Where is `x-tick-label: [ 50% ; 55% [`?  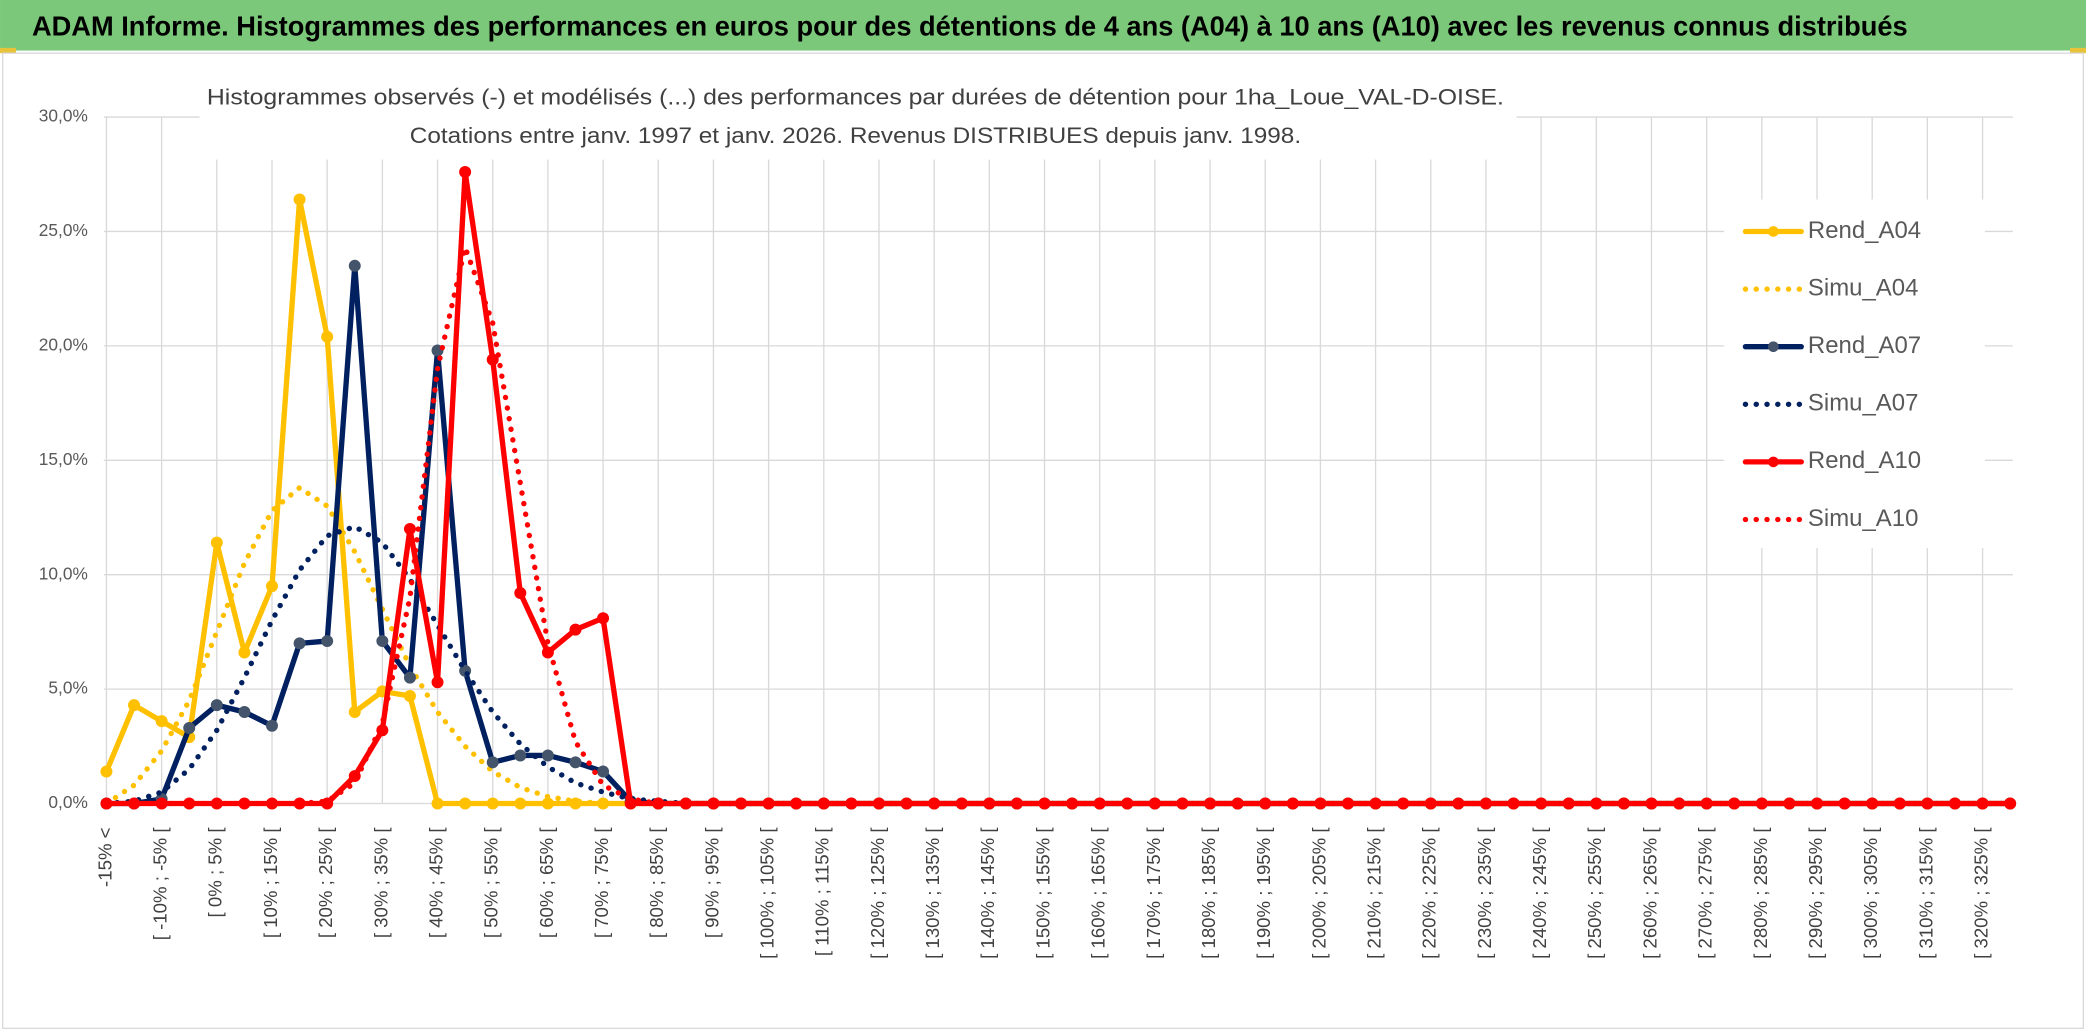 x-tick-label: [ 50% ; 55% [ is located at coordinates (491, 883).